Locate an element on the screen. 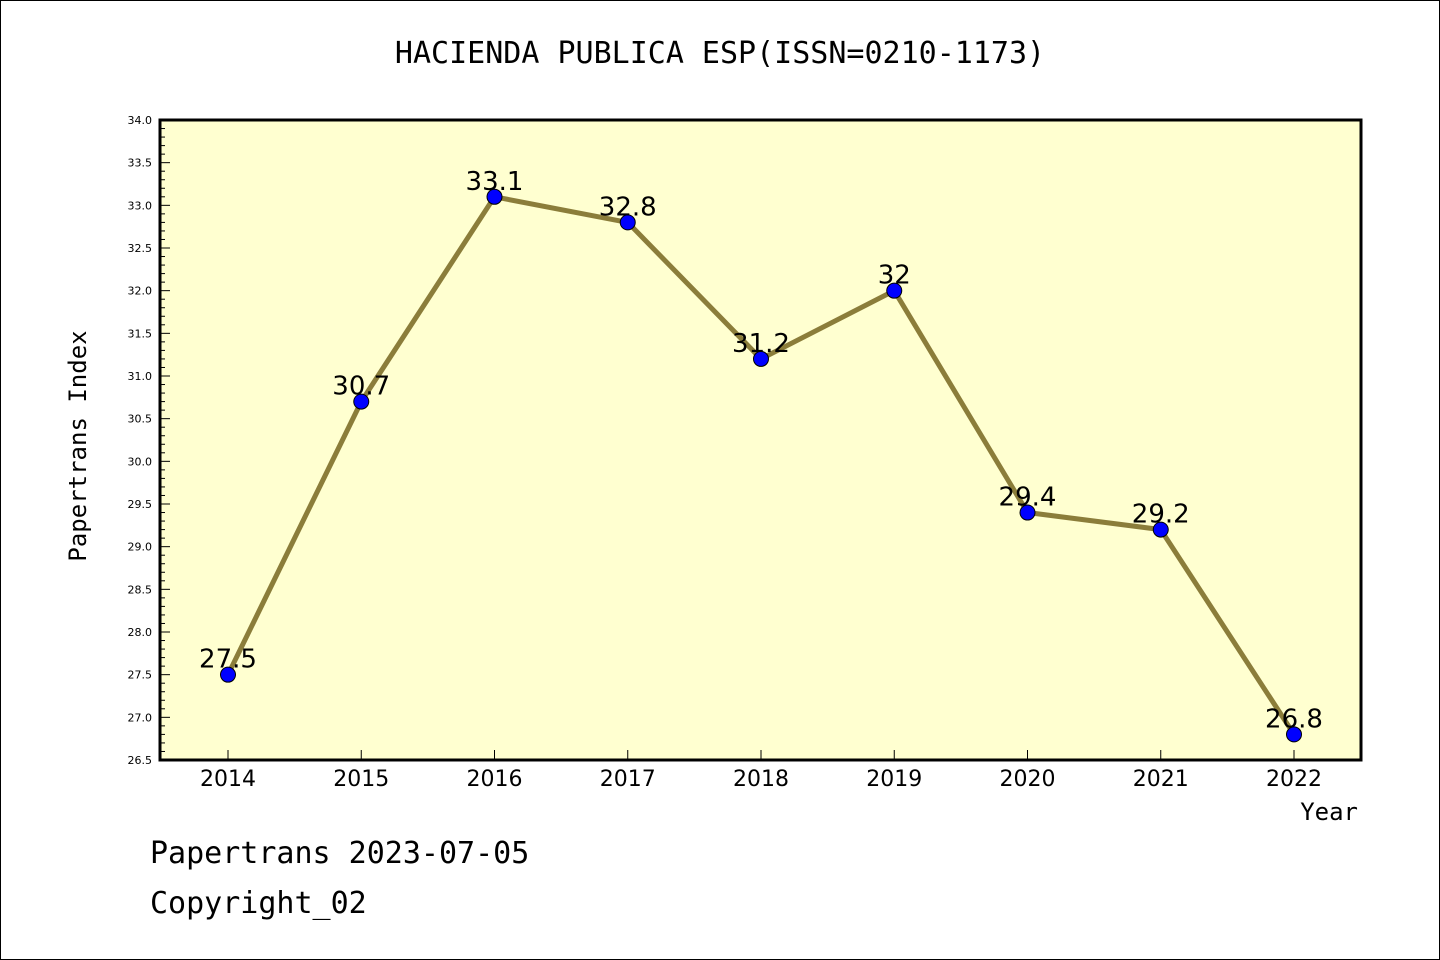 This screenshot has height=960, width=1440. x-axis-label: Year is located at coordinates (1329, 812).